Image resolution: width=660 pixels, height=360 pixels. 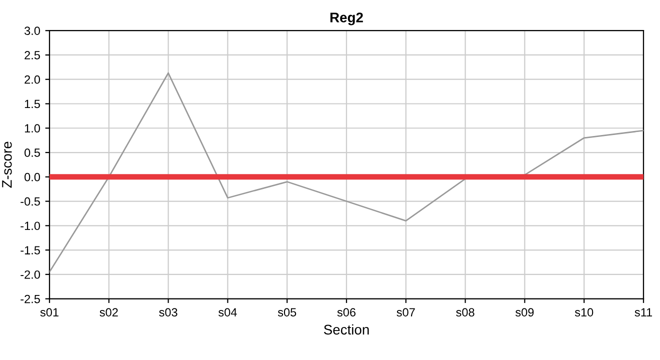 I want to click on y-tick-label: -1.5, so click(x=30, y=250).